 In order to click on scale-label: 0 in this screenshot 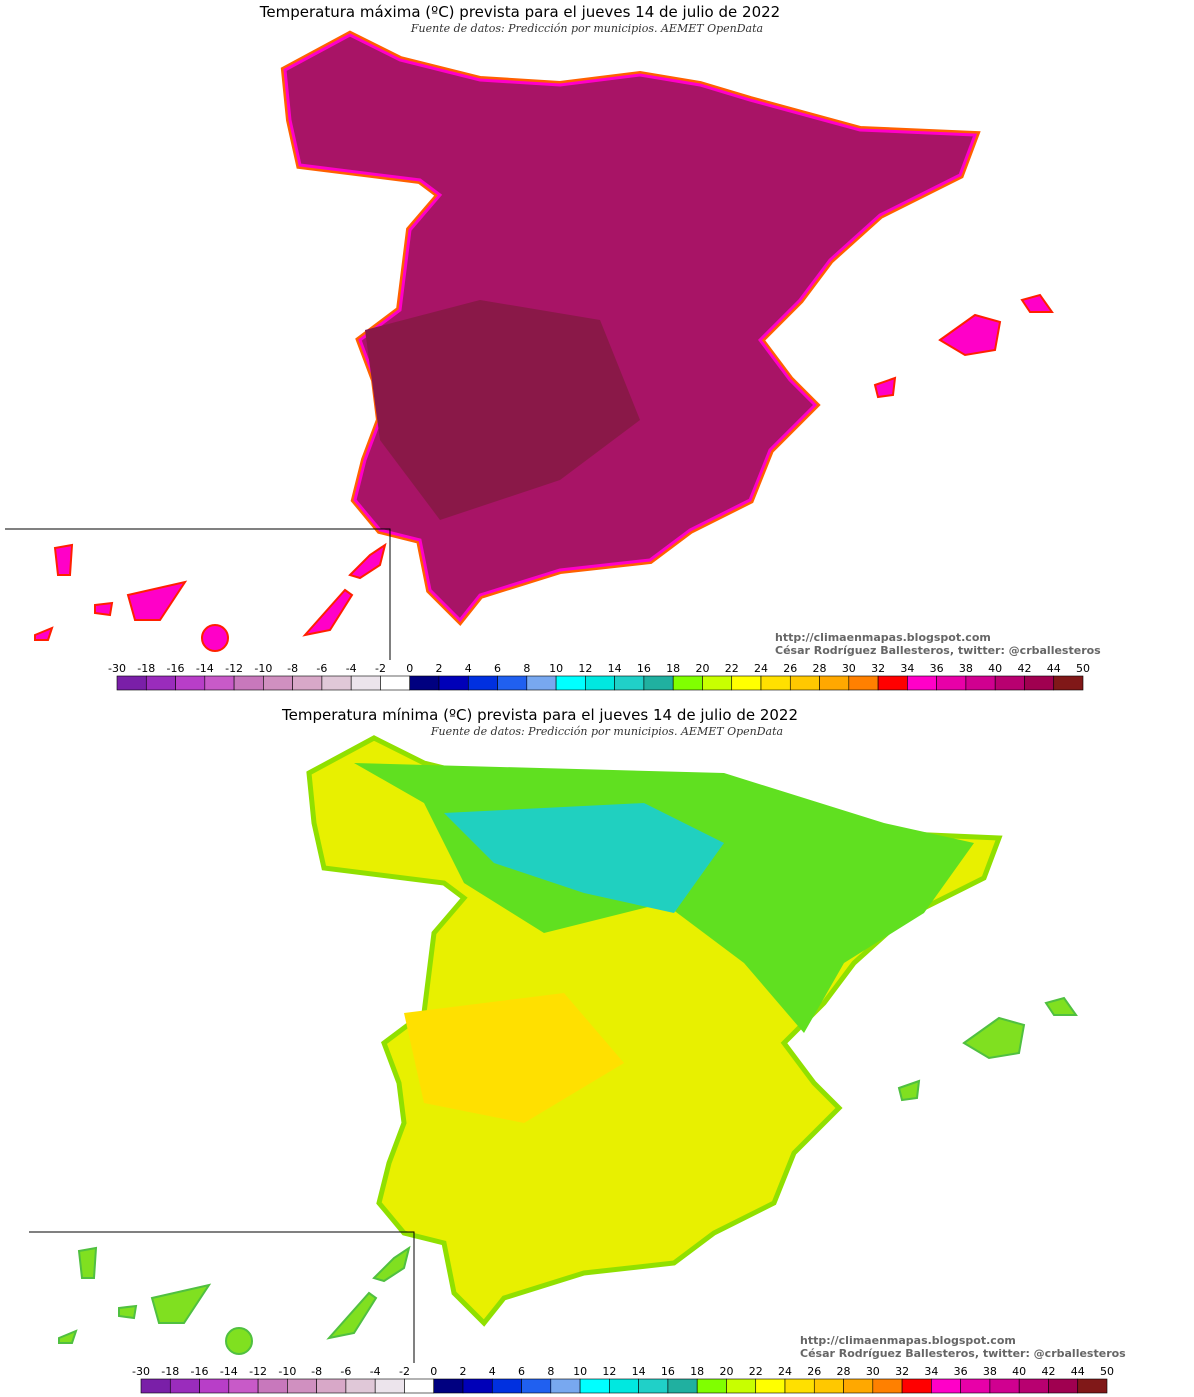, I will do `click(433, 1371)`.